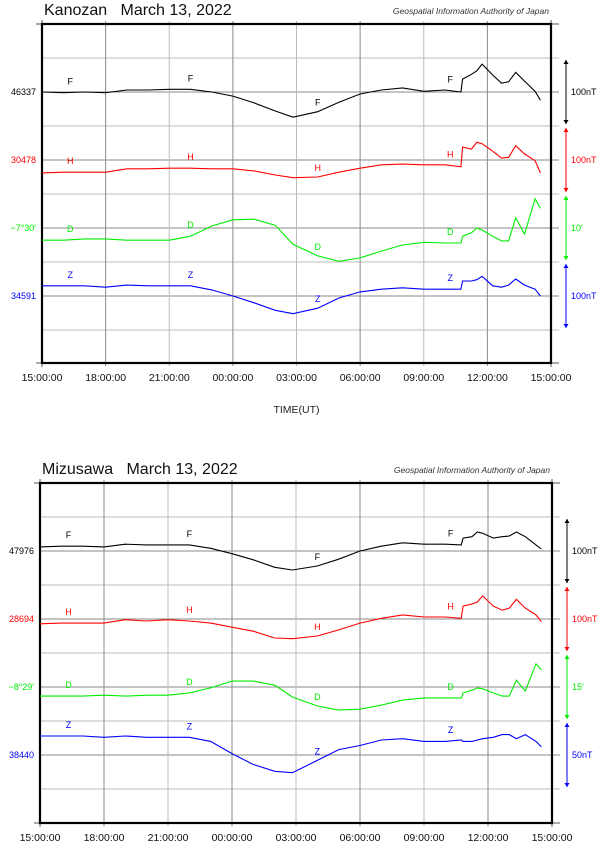 Image resolution: width=600 pixels, height=848 pixels. What do you see at coordinates (584, 296) in the screenshot?
I see `scale-label-Z: 100nT` at bounding box center [584, 296].